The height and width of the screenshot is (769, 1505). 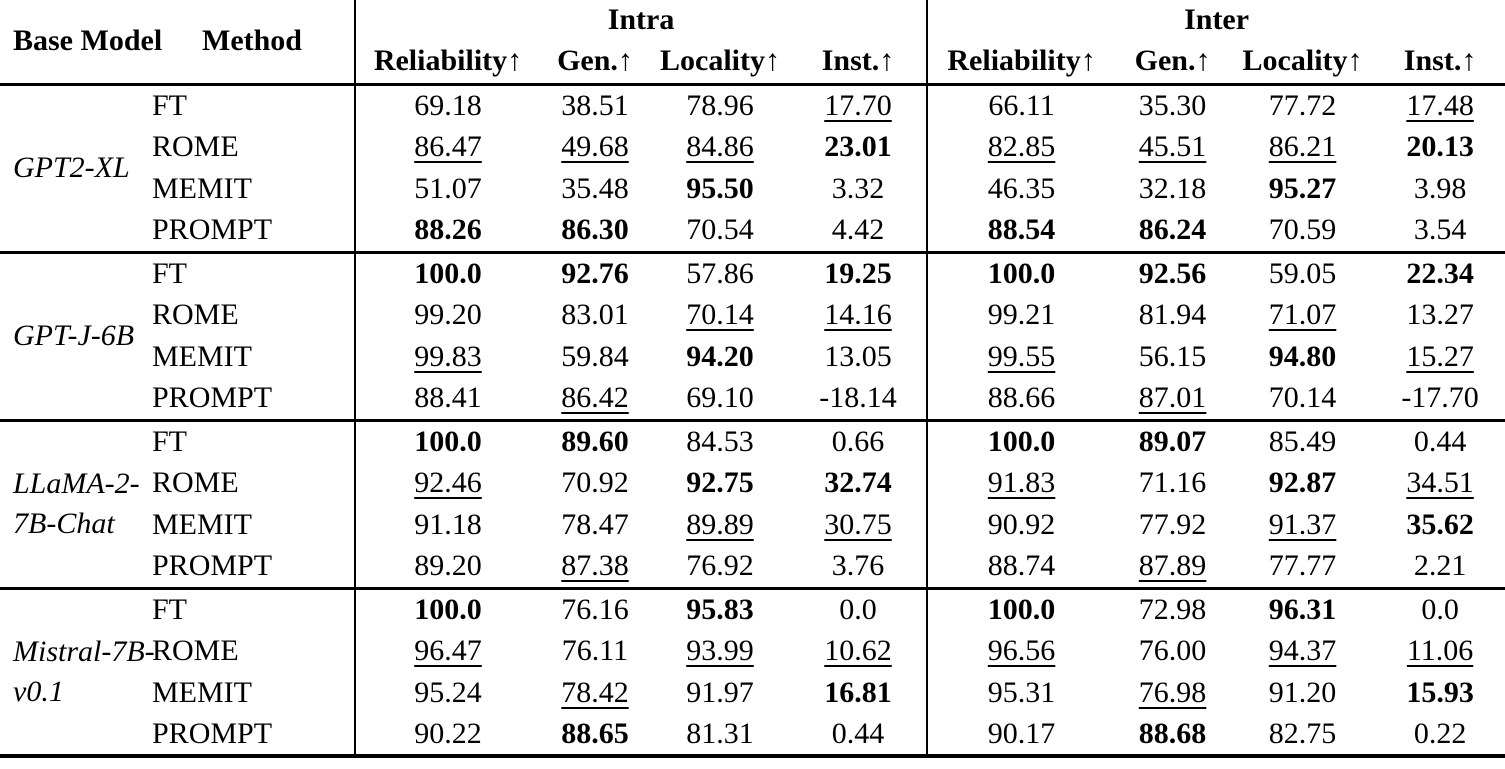 What do you see at coordinates (1302, 231) in the screenshot?
I see `inter-metric-cell: 70.59` at bounding box center [1302, 231].